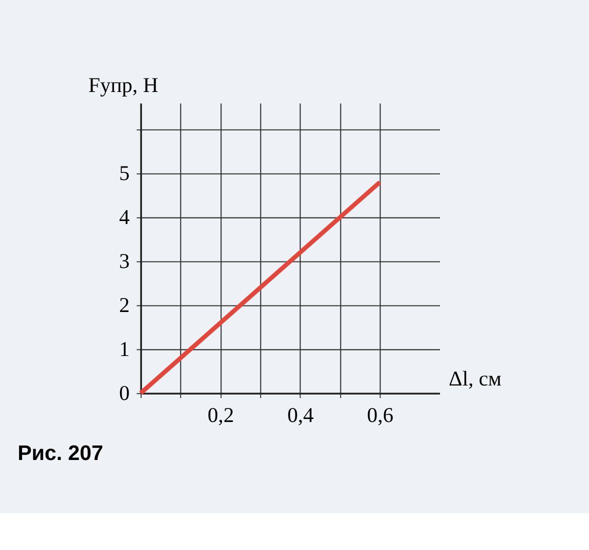 The width and height of the screenshot is (589, 550). Describe the element at coordinates (124, 392) in the screenshot. I see `y-tick-label: 0` at that location.